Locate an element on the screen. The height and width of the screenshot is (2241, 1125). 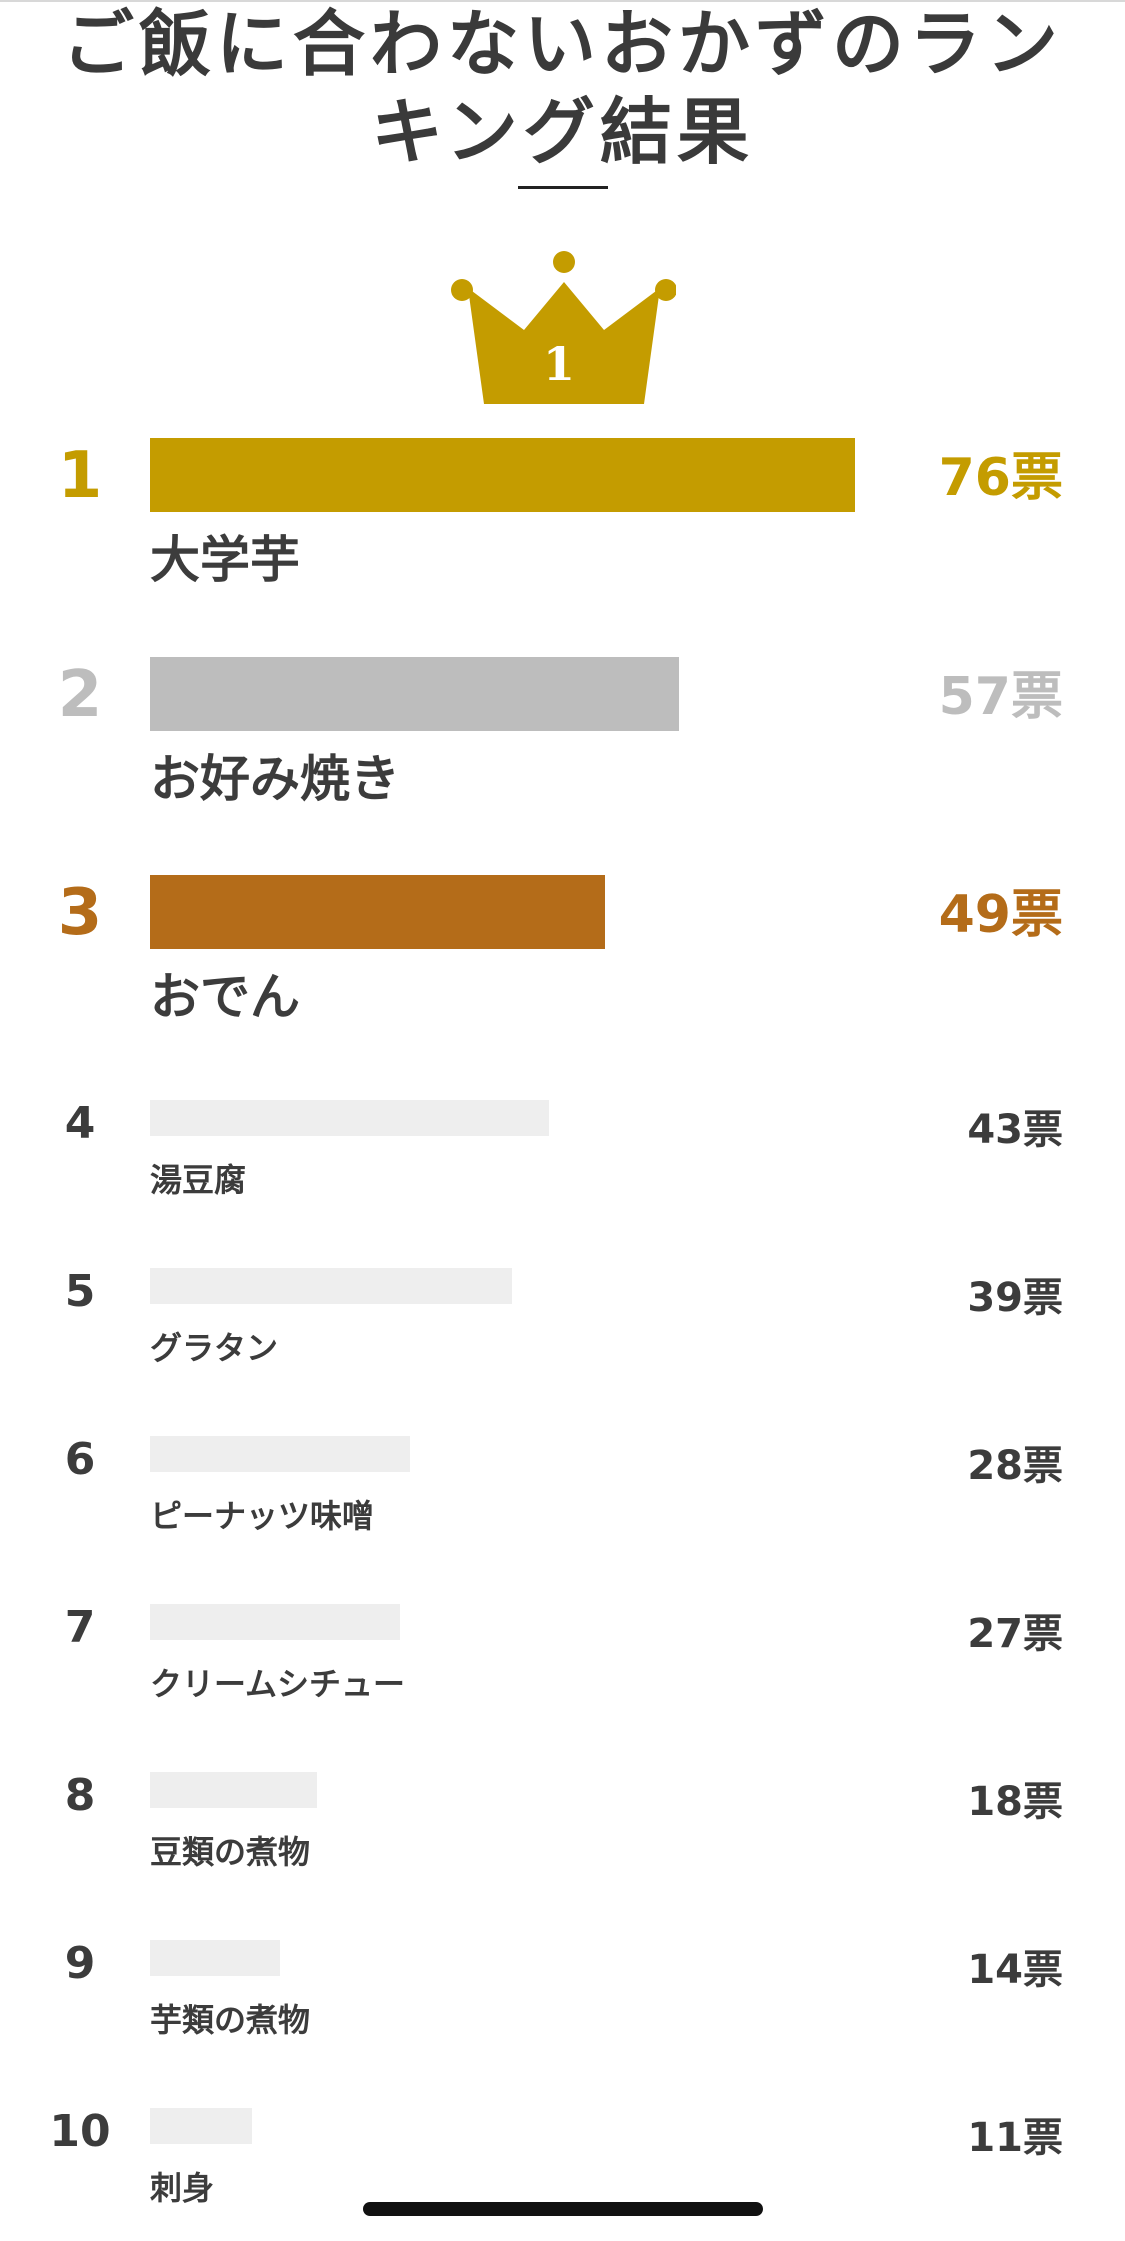
vote-count: 11票 is located at coordinates (1015, 2138).